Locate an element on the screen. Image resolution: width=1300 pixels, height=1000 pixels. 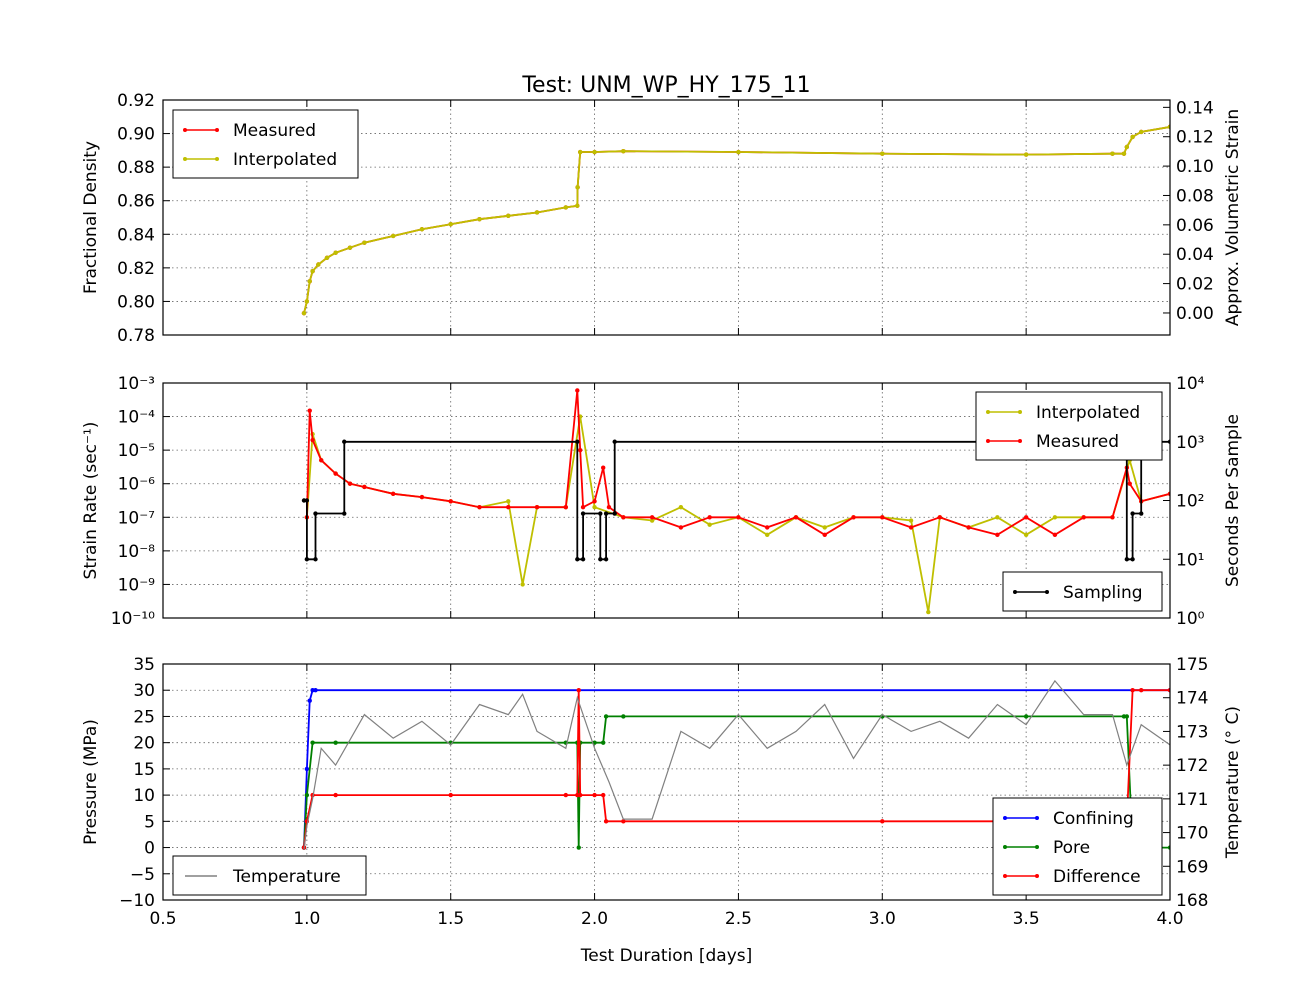
x-tick-label: 1.0 is located at coordinates (306, 919).